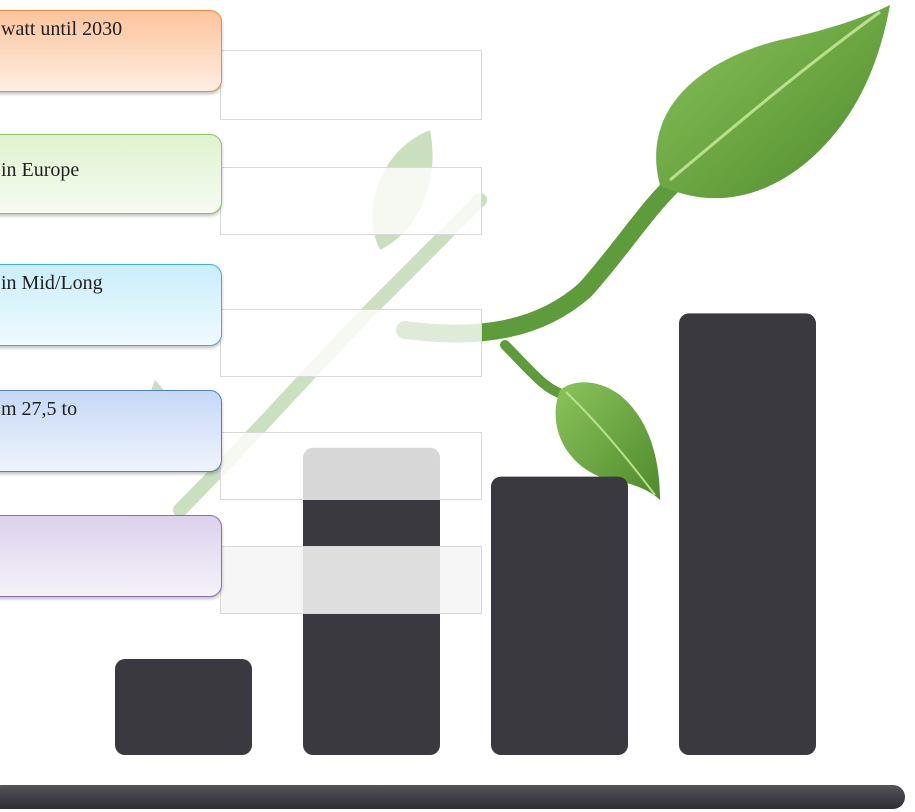 The height and width of the screenshot is (812, 915). I want to click on small-leaf-icon, so click(607, 441).